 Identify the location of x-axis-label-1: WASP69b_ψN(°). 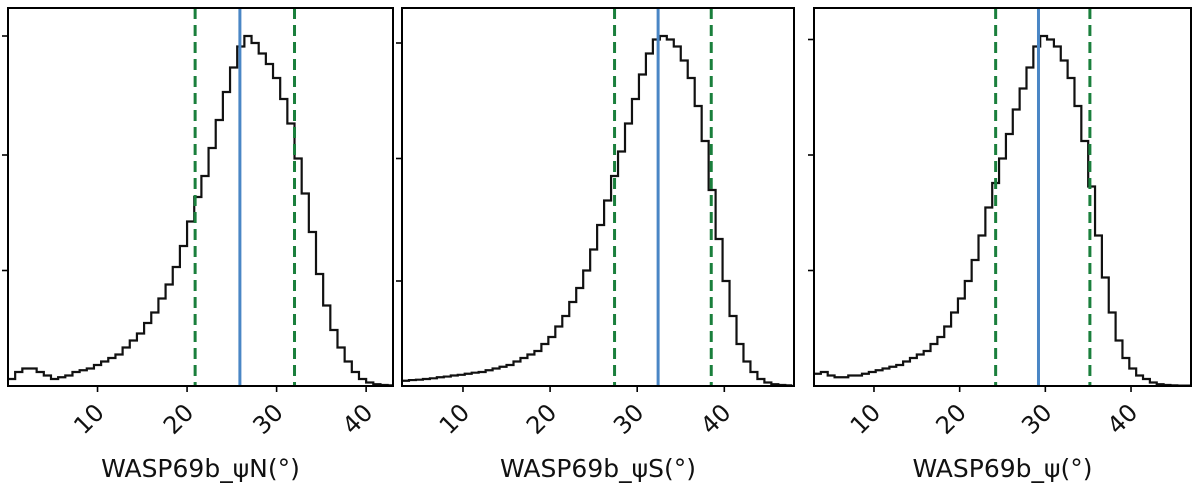
(200, 468).